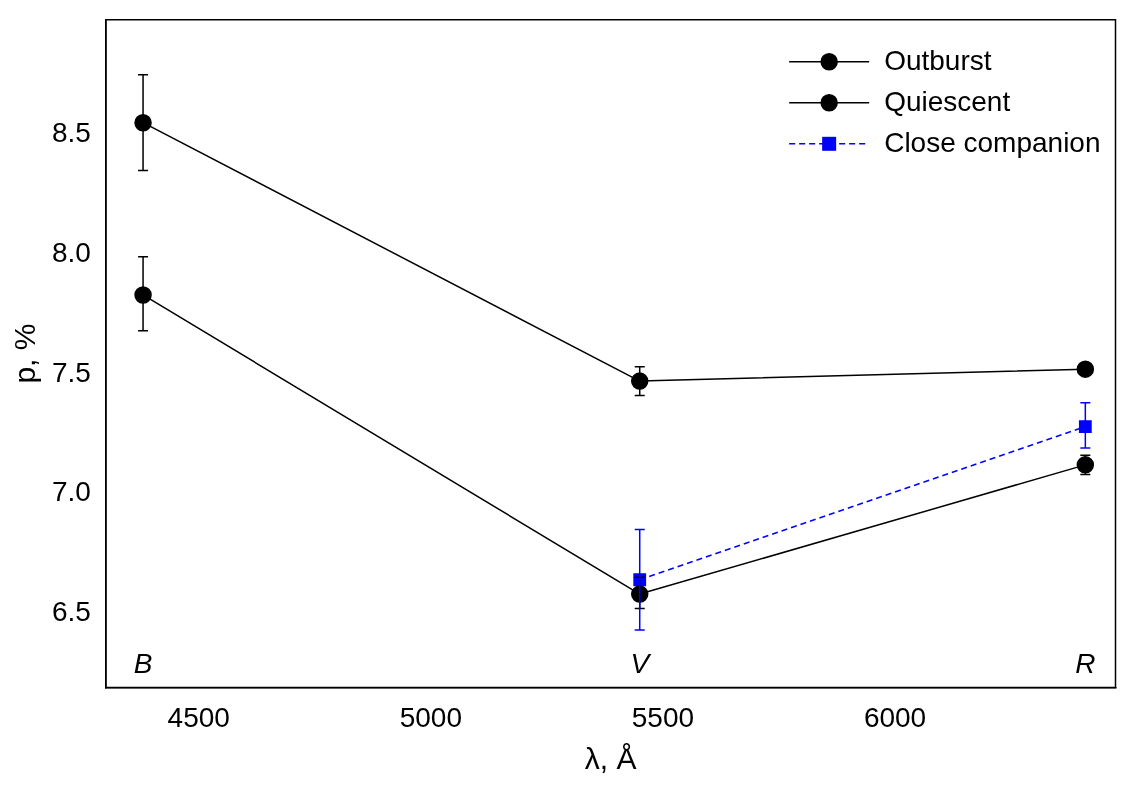 The image size is (1125, 788). Describe the element at coordinates (895, 717) in the screenshot. I see `x-tick-label: 6000` at that location.